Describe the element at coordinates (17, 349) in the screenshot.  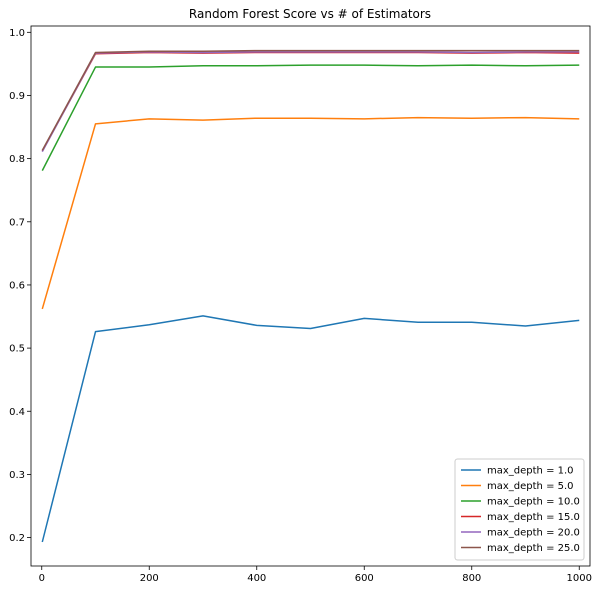
I see `y-tick-label: 0.5` at that location.